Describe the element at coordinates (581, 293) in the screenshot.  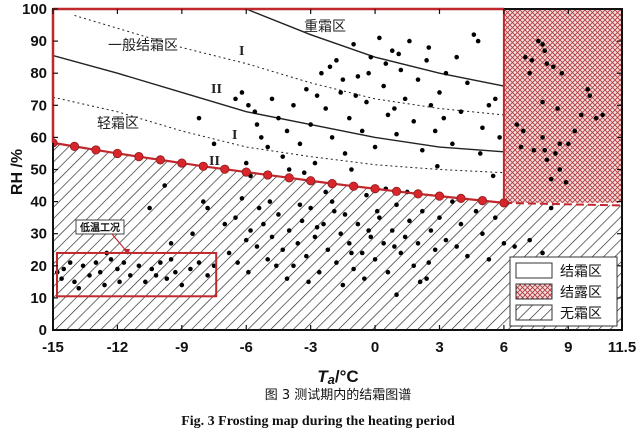
I see `legend-label-dew: 结露区` at that location.